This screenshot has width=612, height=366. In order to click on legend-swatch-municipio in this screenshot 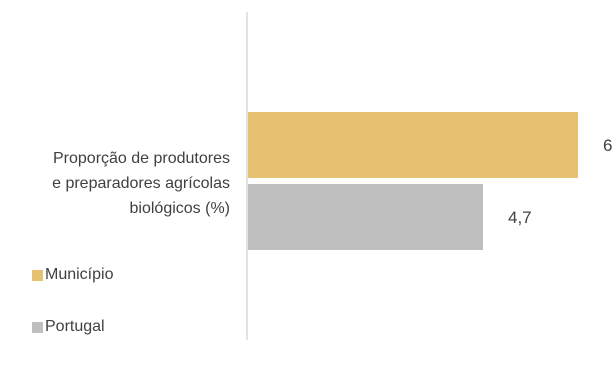, I will do `click(37, 275)`.